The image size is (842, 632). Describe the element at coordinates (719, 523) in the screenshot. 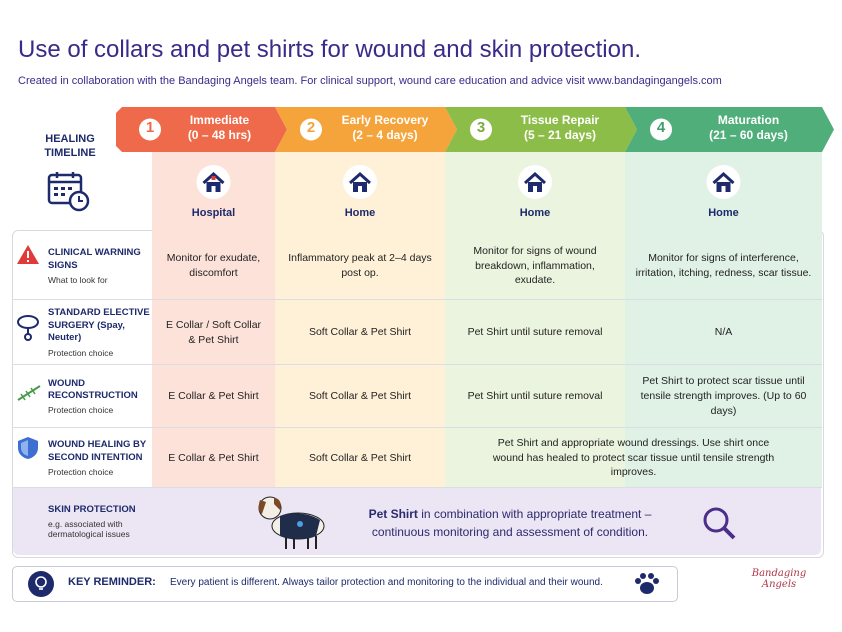

I see `magnifier-icon` at that location.